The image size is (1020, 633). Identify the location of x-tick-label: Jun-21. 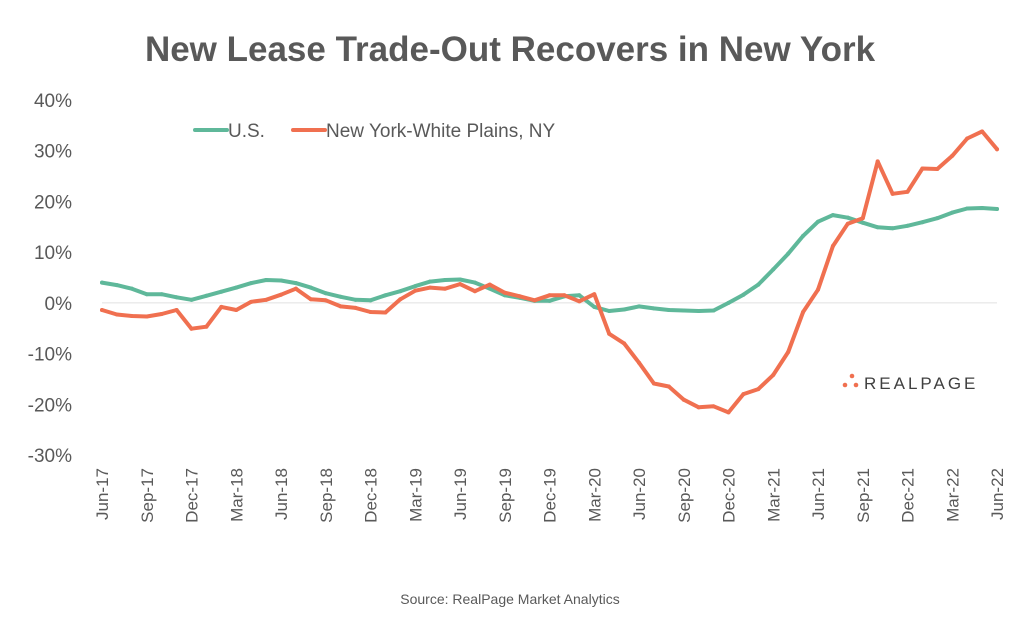
(818, 494).